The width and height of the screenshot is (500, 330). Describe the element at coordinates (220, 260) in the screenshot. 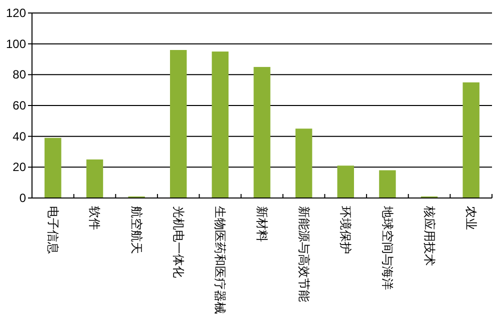

I see `x-tick-label: 生物医药和医疗器械` at that location.